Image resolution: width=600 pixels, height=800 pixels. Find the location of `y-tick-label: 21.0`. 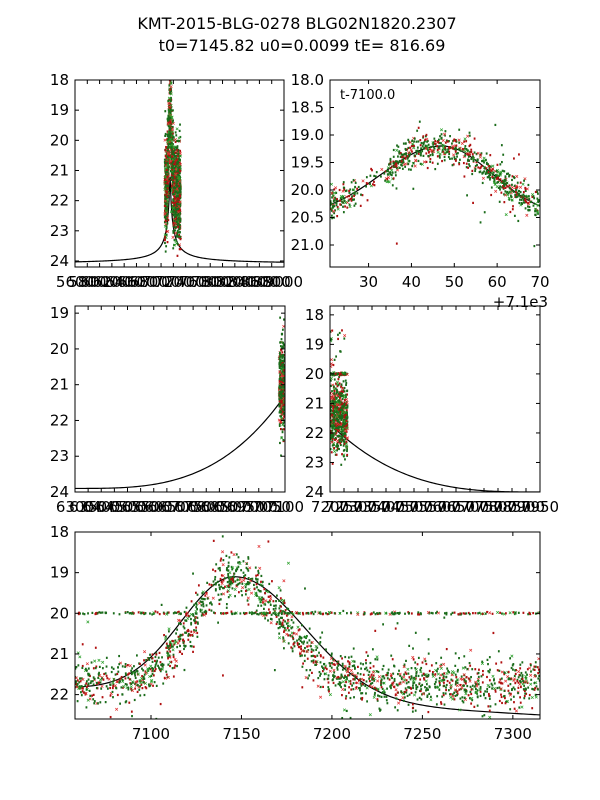

y-tick-label: 21.0 is located at coordinates (307, 245).